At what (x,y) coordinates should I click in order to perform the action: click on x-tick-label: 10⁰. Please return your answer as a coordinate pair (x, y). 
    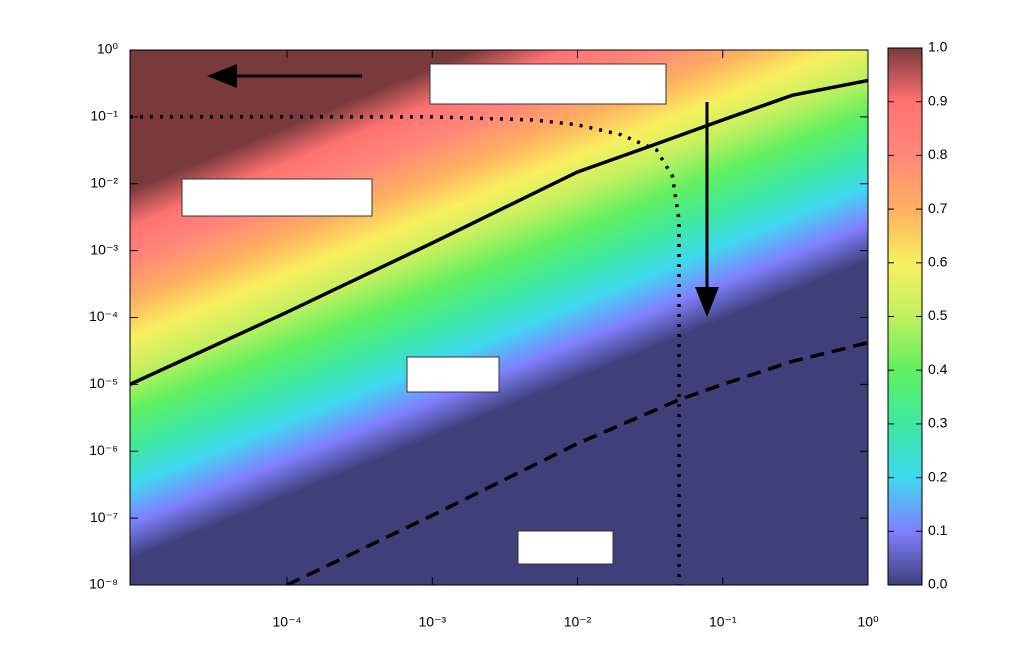
    Looking at the image, I should click on (868, 622).